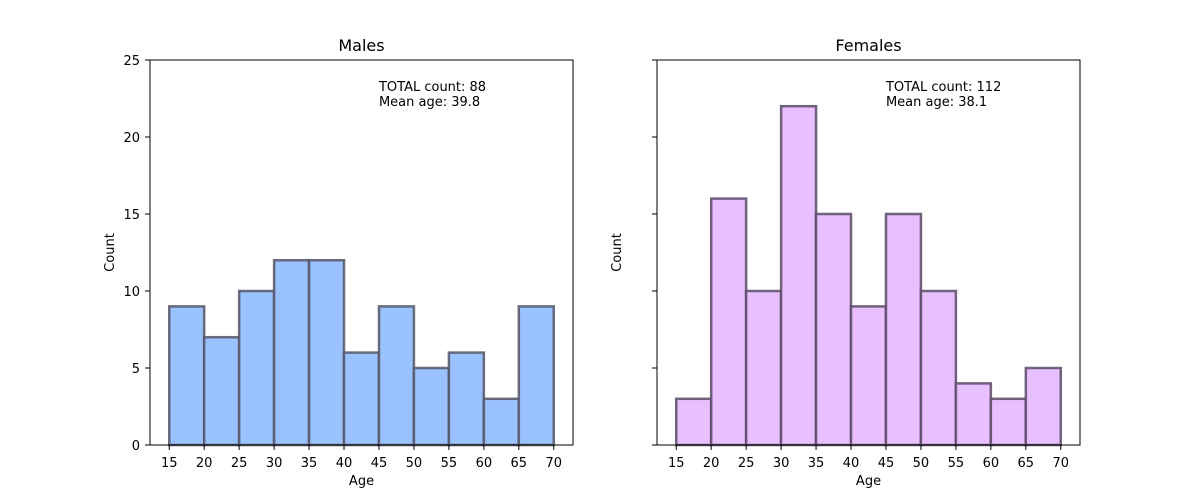 This screenshot has width=1200, height=504. I want to click on panel-1-xtick-label-40: 40, so click(344, 463).